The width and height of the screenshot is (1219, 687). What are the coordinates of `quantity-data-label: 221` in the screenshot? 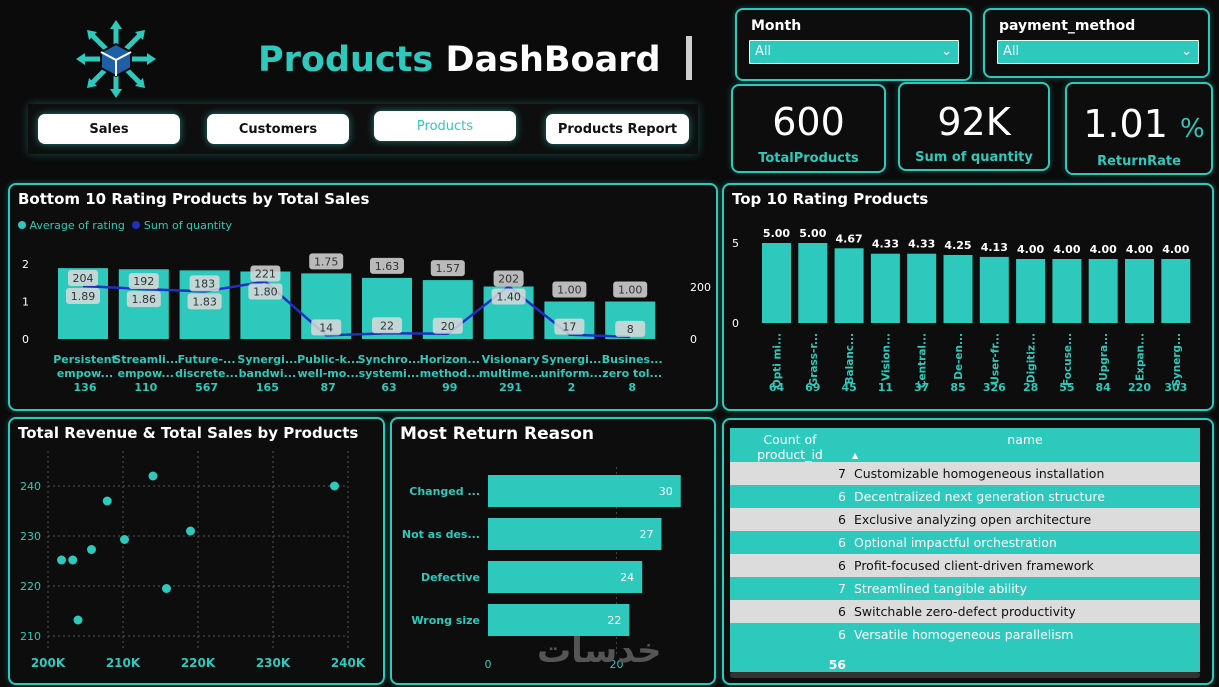 It's located at (265, 274).